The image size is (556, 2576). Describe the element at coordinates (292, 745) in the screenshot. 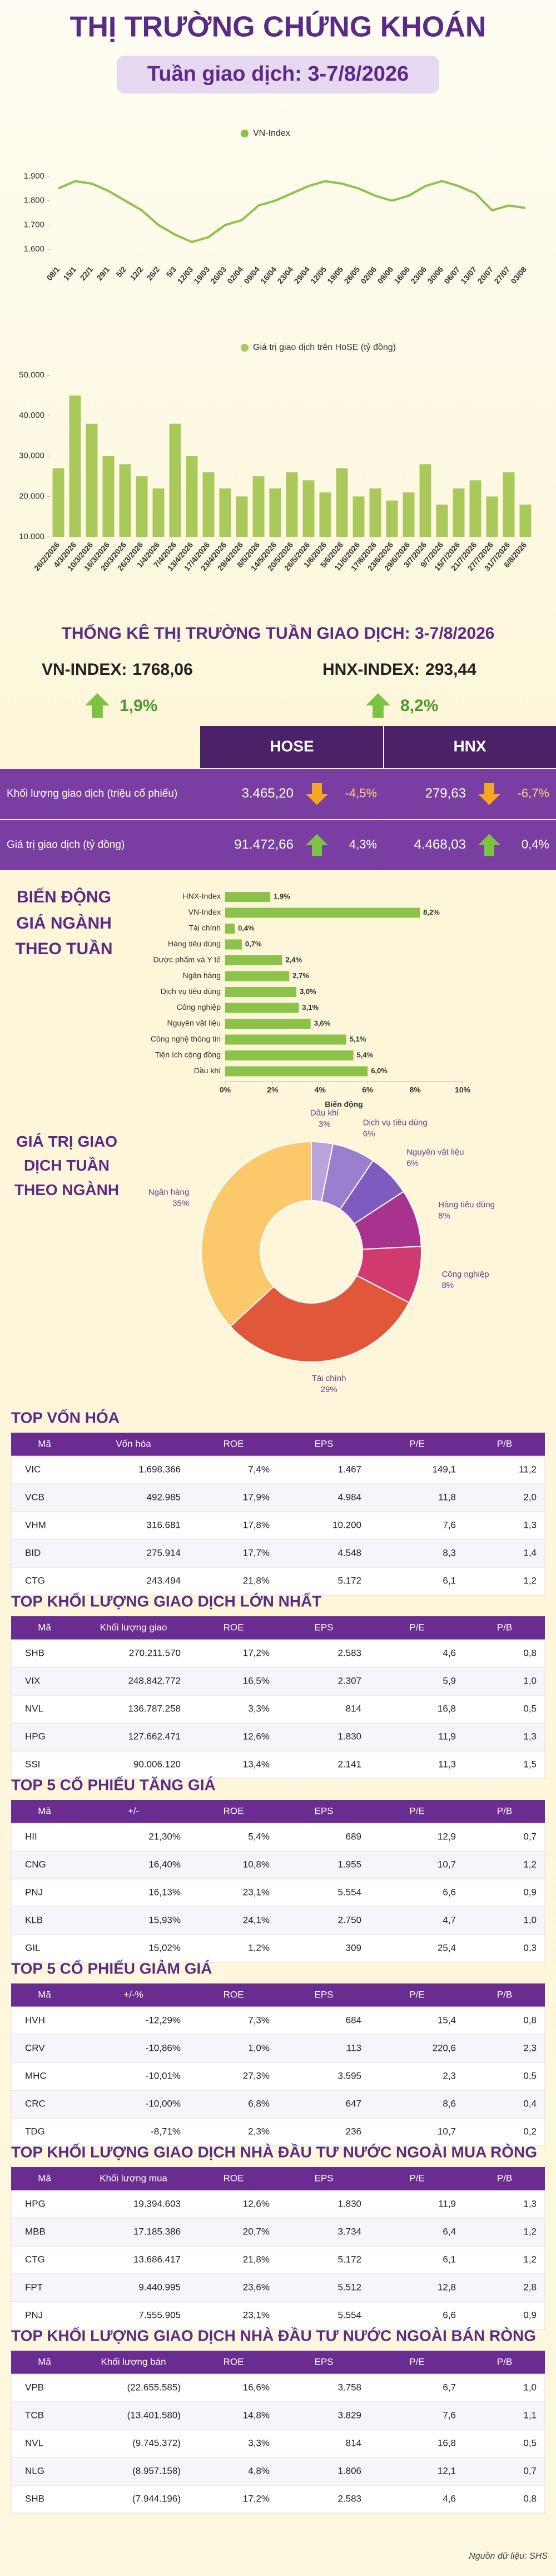

I see `stats-column-header: HOSE` at that location.